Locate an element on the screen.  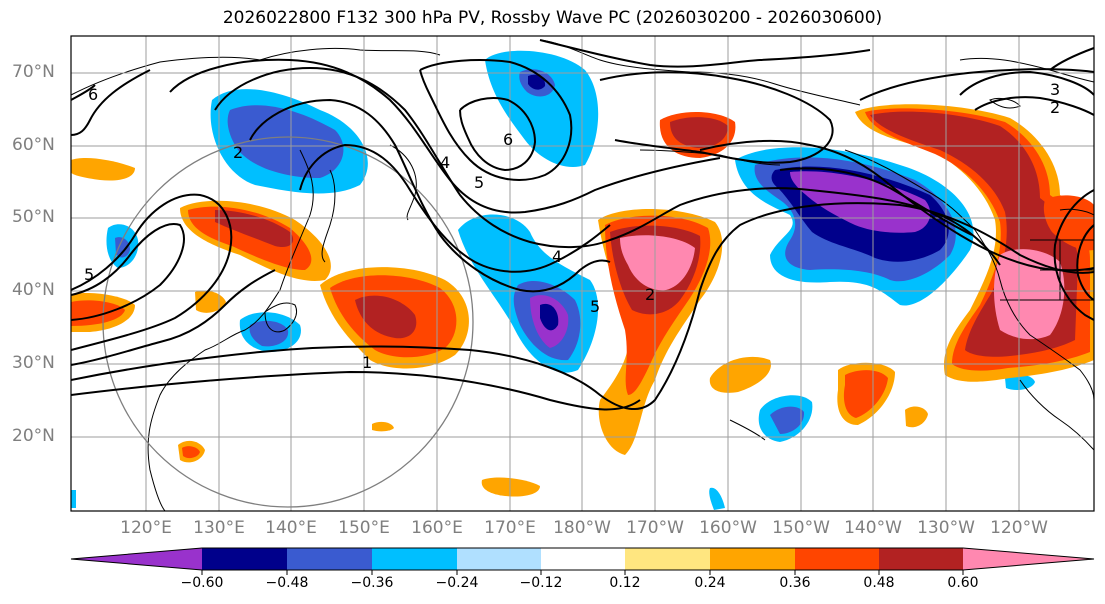
pos-anomaly-west-coast is located at coordinates (974, 243).